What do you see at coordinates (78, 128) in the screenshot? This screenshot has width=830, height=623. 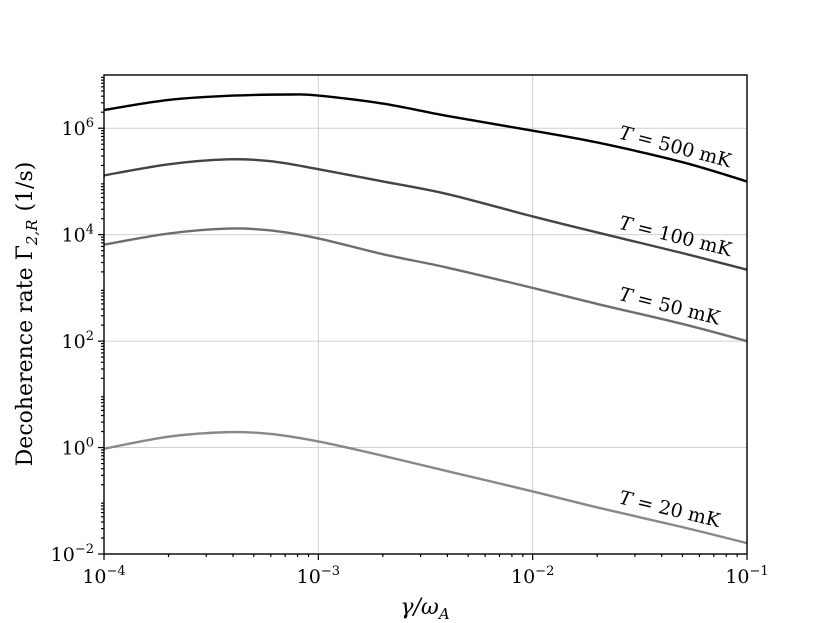 I see `y-tick-label-4: 10⁶` at bounding box center [78, 128].